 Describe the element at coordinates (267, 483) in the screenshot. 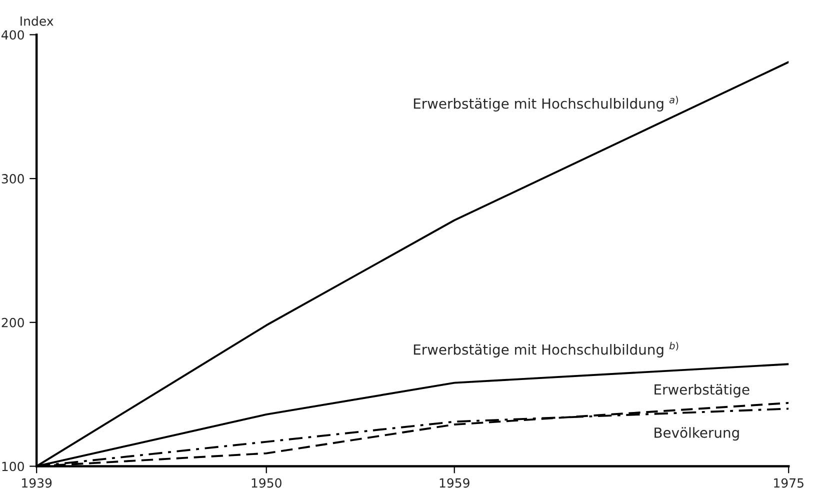

I see `x-tick-label: 1950` at that location.